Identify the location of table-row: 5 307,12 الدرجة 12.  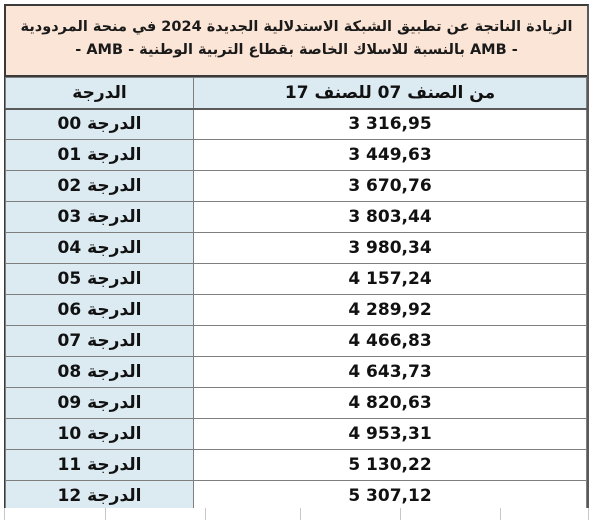
(296, 496).